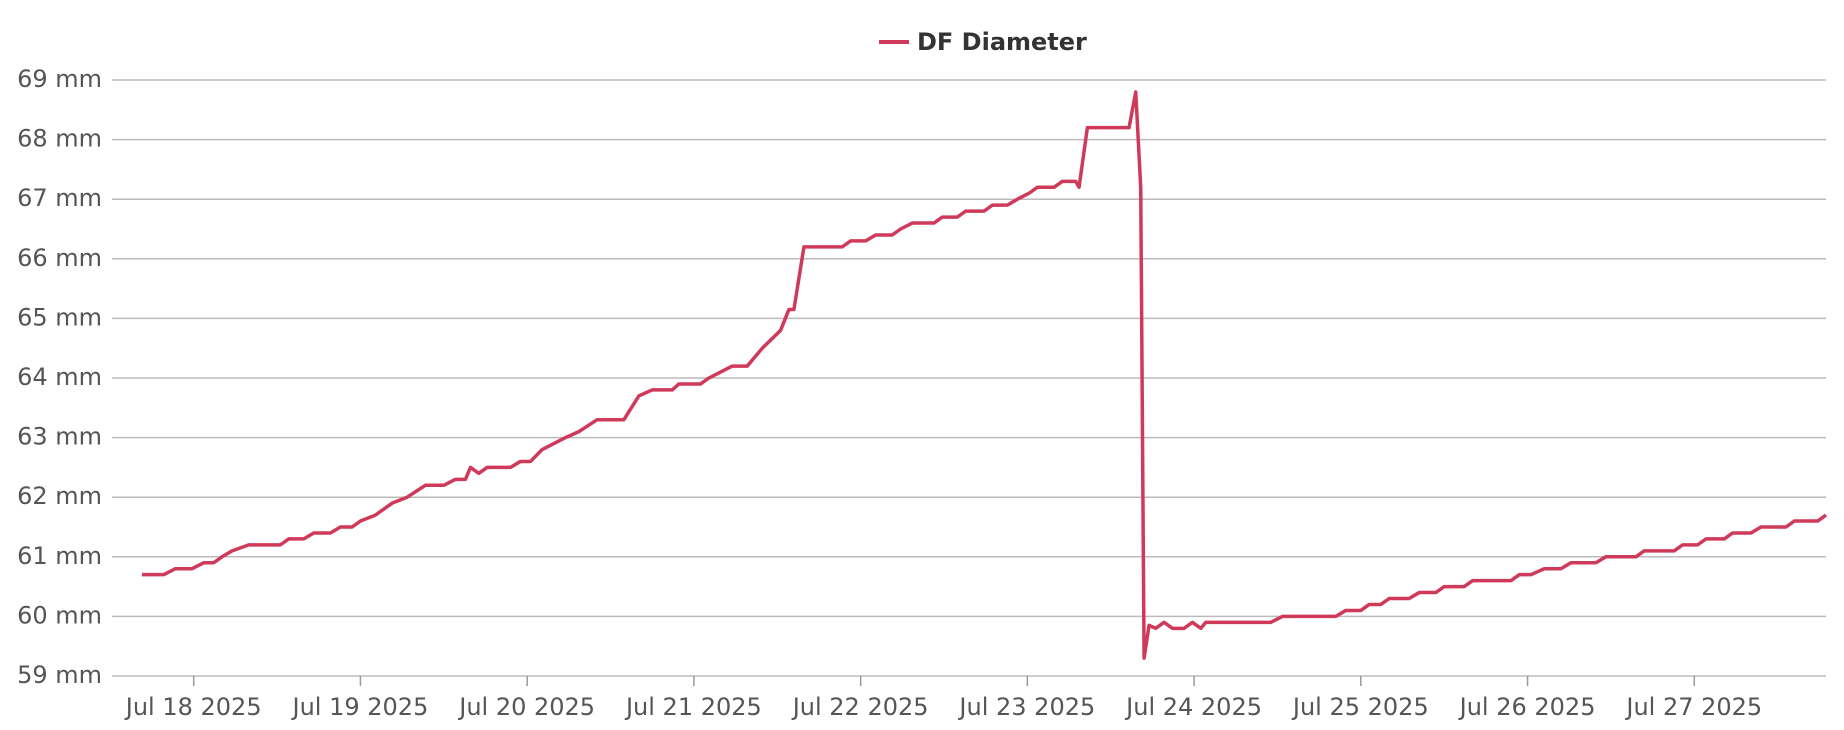  Describe the element at coordinates (1693, 707) in the screenshot. I see `x-tick-label: Jul 27 2025` at that location.